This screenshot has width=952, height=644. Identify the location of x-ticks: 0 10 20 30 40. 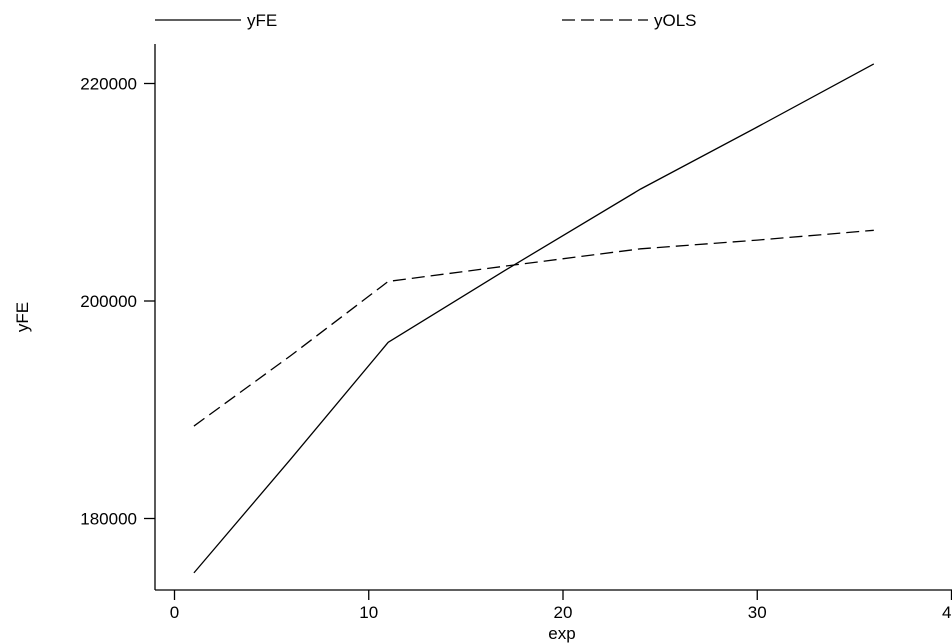
(561, 606).